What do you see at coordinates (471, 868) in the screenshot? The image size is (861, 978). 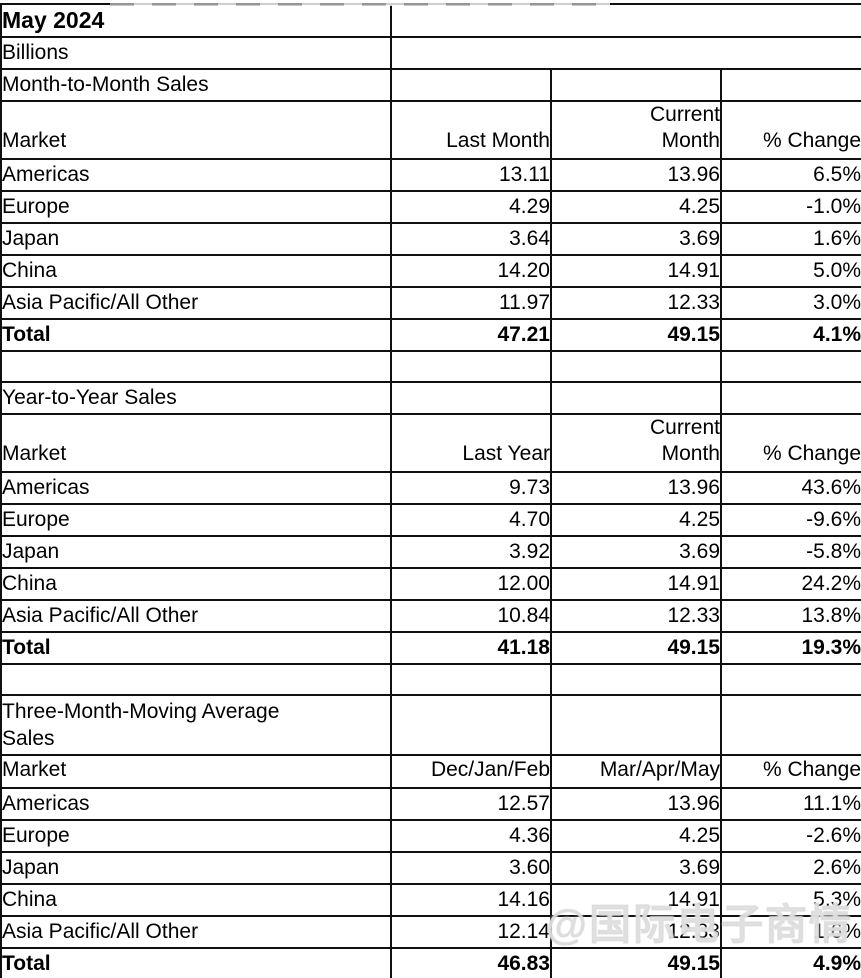 I see `value-cell: 3.60` at bounding box center [471, 868].